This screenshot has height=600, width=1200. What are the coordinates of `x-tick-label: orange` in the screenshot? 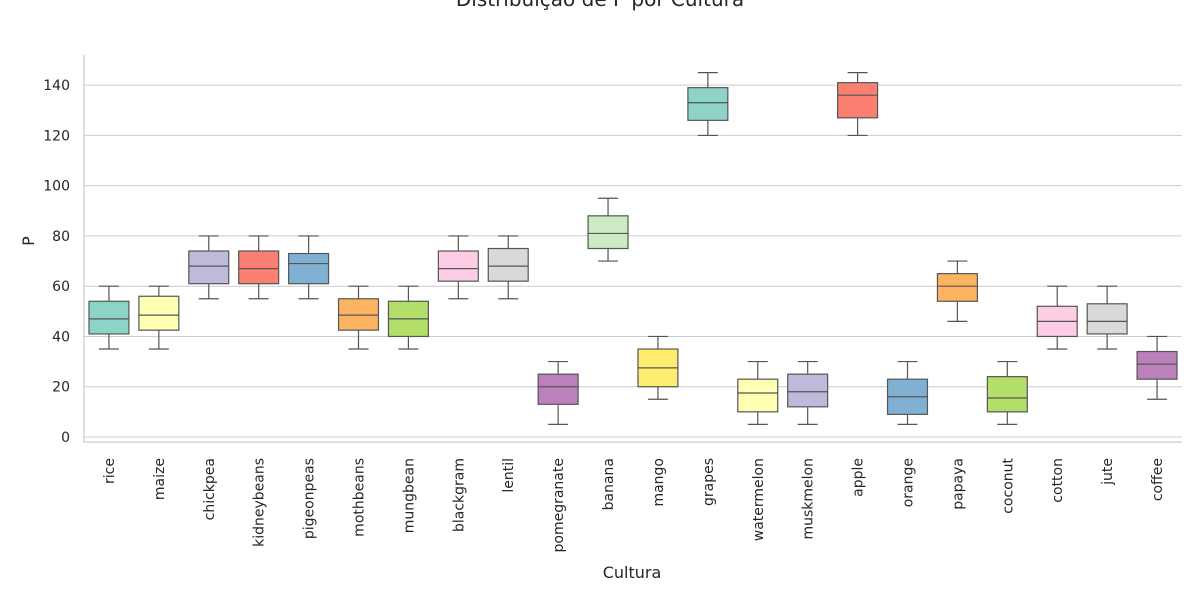 It's located at (909, 482).